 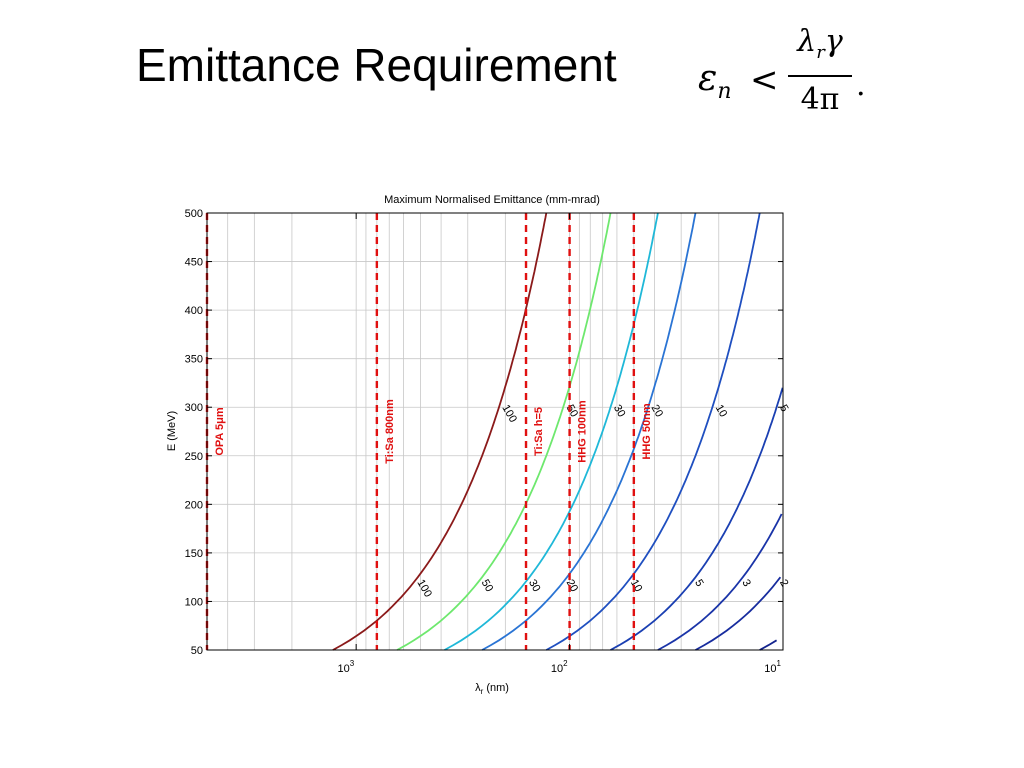 What do you see at coordinates (194, 263) in the screenshot?
I see `y-tick-label: 450` at bounding box center [194, 263].